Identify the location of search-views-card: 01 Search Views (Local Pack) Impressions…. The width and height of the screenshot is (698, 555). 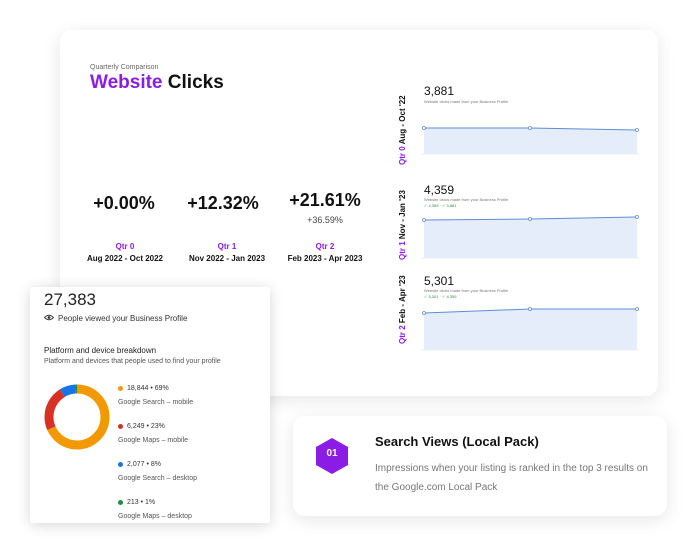
(480, 466).